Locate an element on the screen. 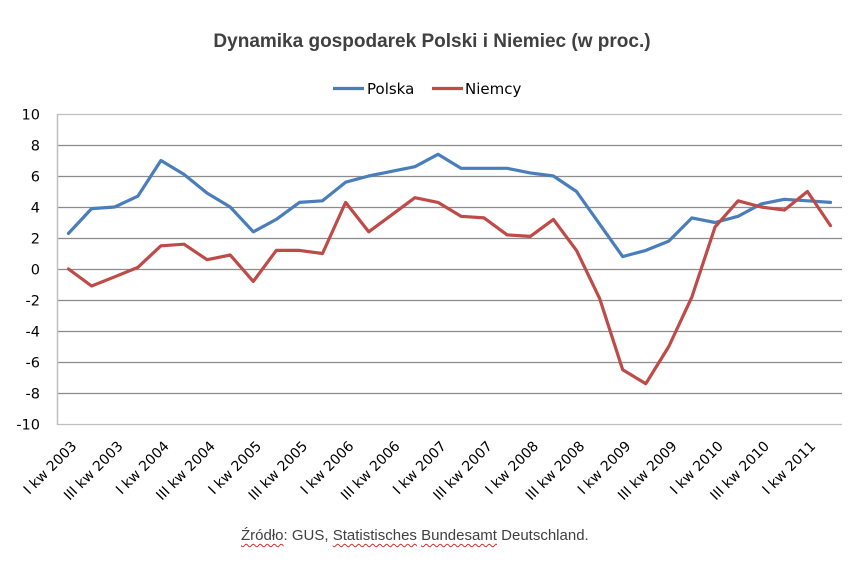  y-tick-label: 4 is located at coordinates (35, 209).